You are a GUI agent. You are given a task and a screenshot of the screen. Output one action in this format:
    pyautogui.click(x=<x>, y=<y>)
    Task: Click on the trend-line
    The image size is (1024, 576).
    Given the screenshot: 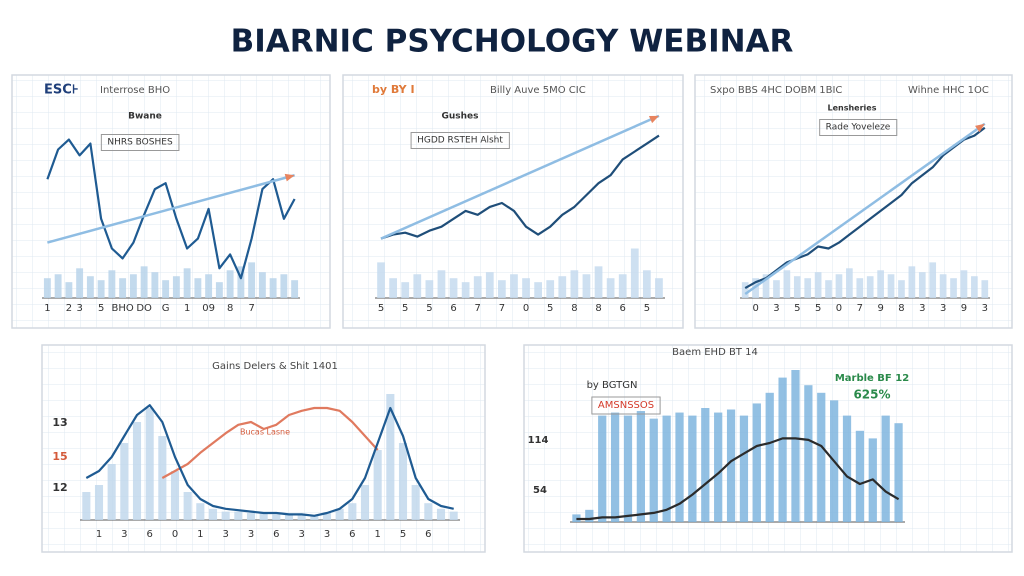 What is the action you would take?
    pyautogui.click(x=520, y=177)
    